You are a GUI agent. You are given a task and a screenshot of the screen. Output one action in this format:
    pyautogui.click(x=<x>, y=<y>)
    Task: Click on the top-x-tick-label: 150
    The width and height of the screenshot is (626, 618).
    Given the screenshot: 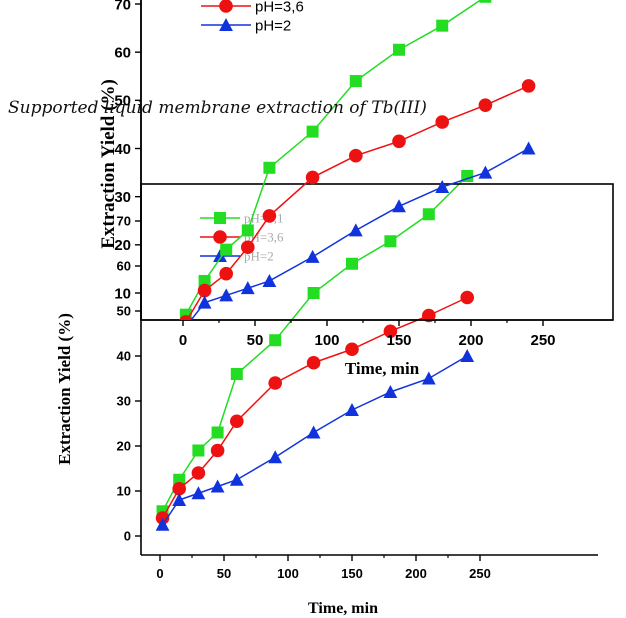 What is the action you would take?
    pyautogui.click(x=398, y=340)
    